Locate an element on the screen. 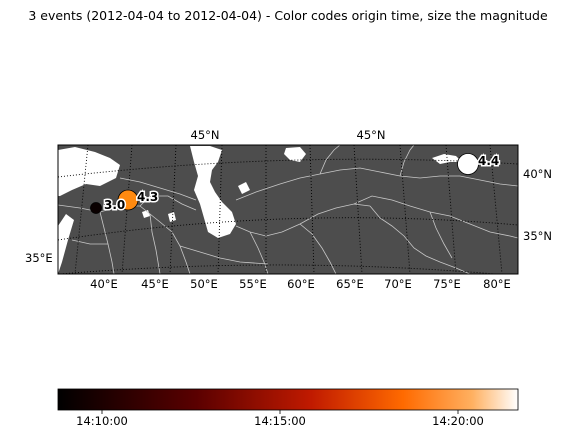 This screenshot has height=432, width=576. lon-label-60: 60°E is located at coordinates (301, 284).